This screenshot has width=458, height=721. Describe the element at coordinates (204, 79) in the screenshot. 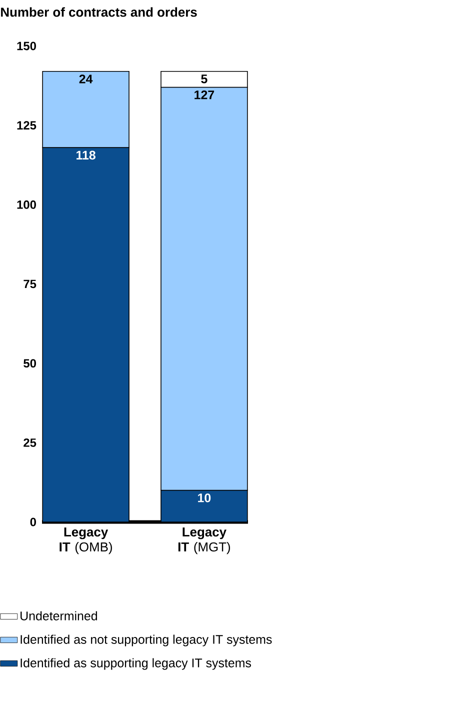

I see `data-label: 5` at that location.